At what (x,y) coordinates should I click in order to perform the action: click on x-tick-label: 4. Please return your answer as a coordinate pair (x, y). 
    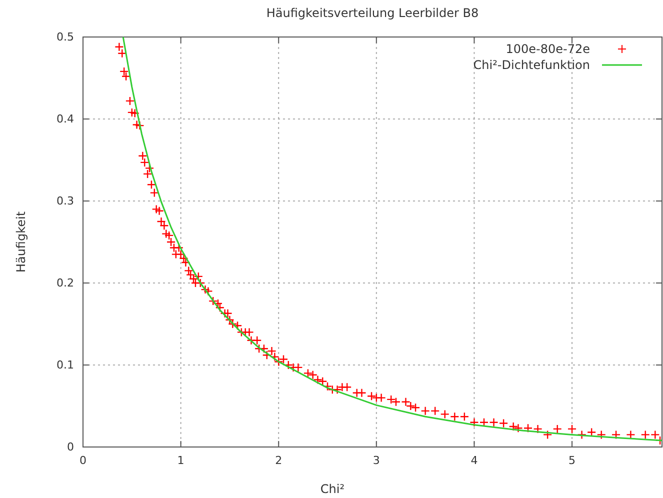
    Looking at the image, I should click on (474, 460).